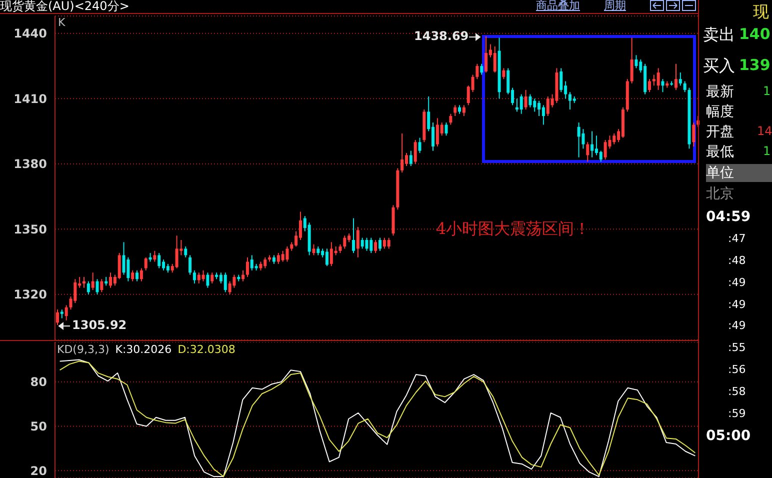 The height and width of the screenshot is (478, 772). Describe the element at coordinates (764, 132) in the screenshot. I see `text: 14` at that location.